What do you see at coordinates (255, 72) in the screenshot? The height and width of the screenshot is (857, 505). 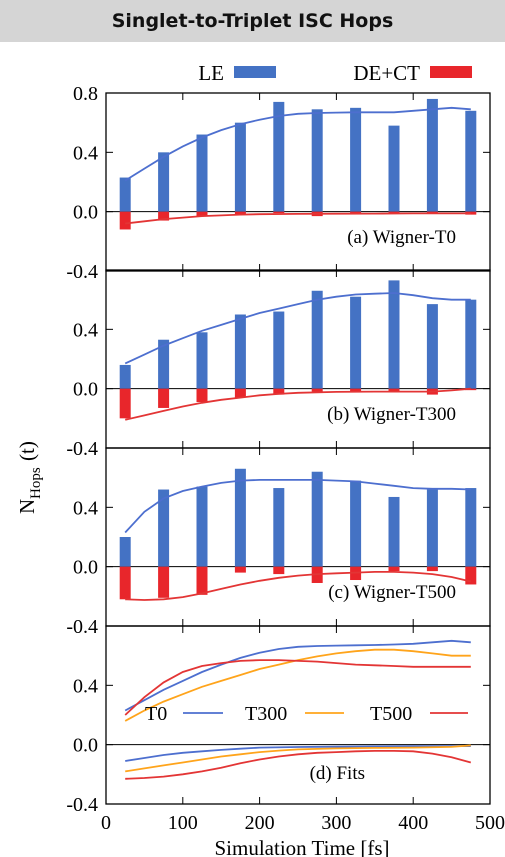 I see `legend-le-swatch` at bounding box center [255, 72].